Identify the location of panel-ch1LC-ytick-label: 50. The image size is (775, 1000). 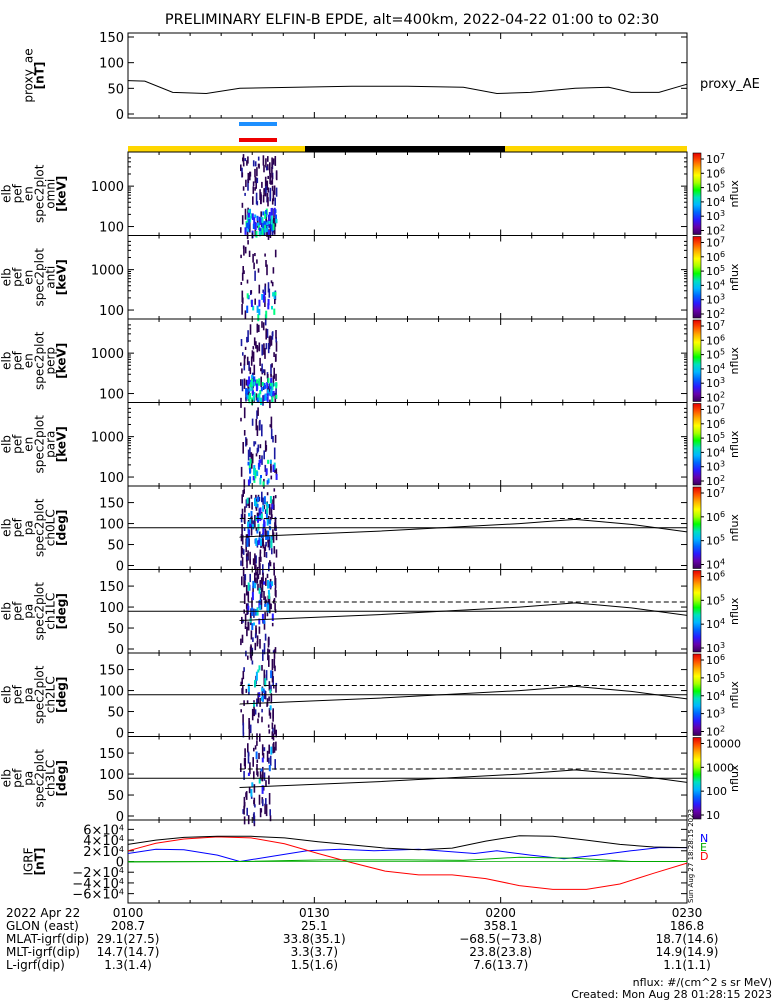
(115, 629).